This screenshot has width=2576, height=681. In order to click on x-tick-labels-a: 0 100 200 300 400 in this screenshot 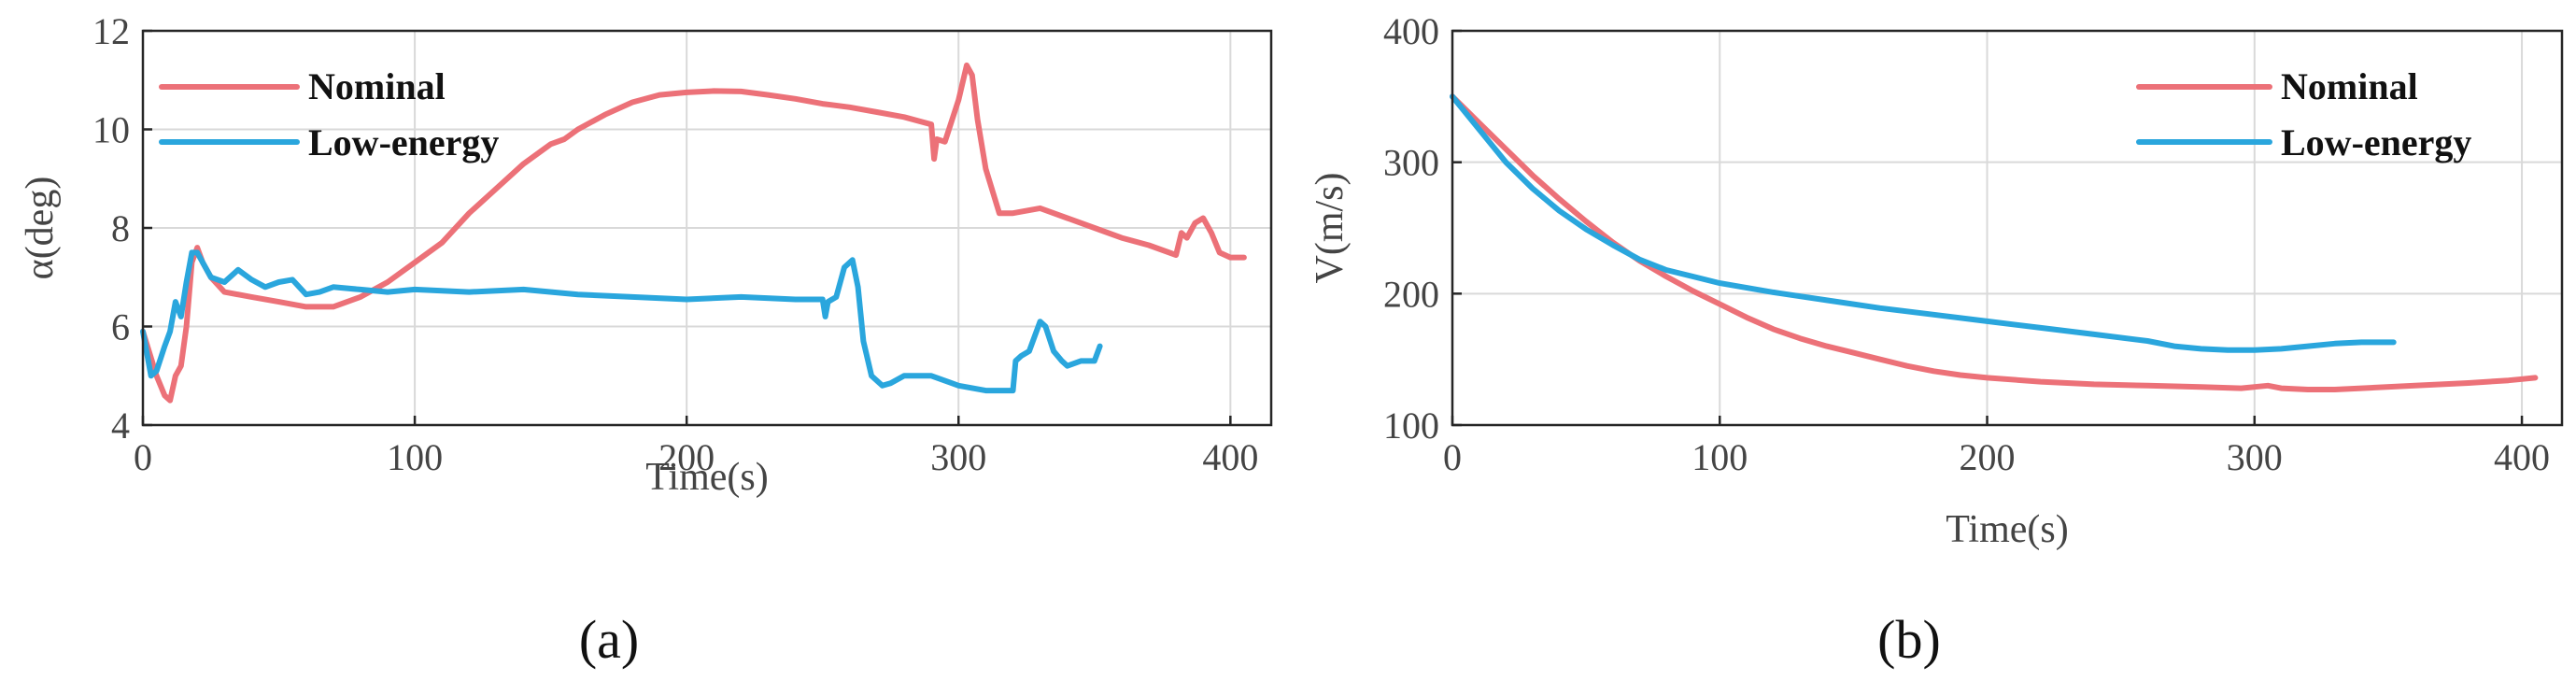, I will do `click(696, 447)`.